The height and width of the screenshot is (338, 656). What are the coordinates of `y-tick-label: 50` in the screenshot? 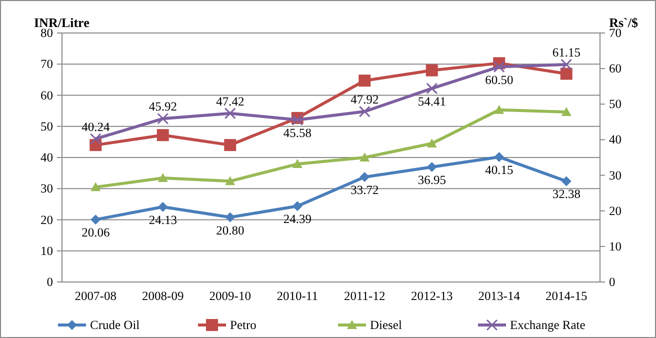 It's located at (46, 126).